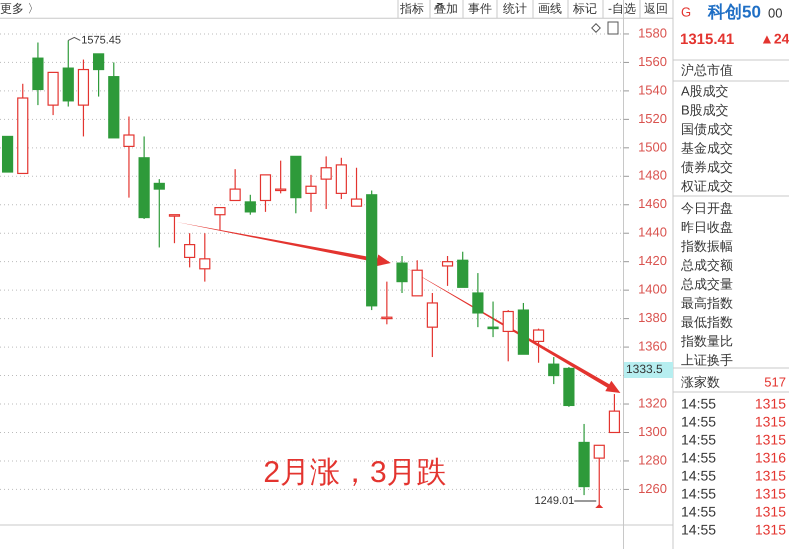 The height and width of the screenshot is (549, 789). Describe the element at coordinates (20, 9) in the screenshot. I see `text: 更多 〉` at that location.